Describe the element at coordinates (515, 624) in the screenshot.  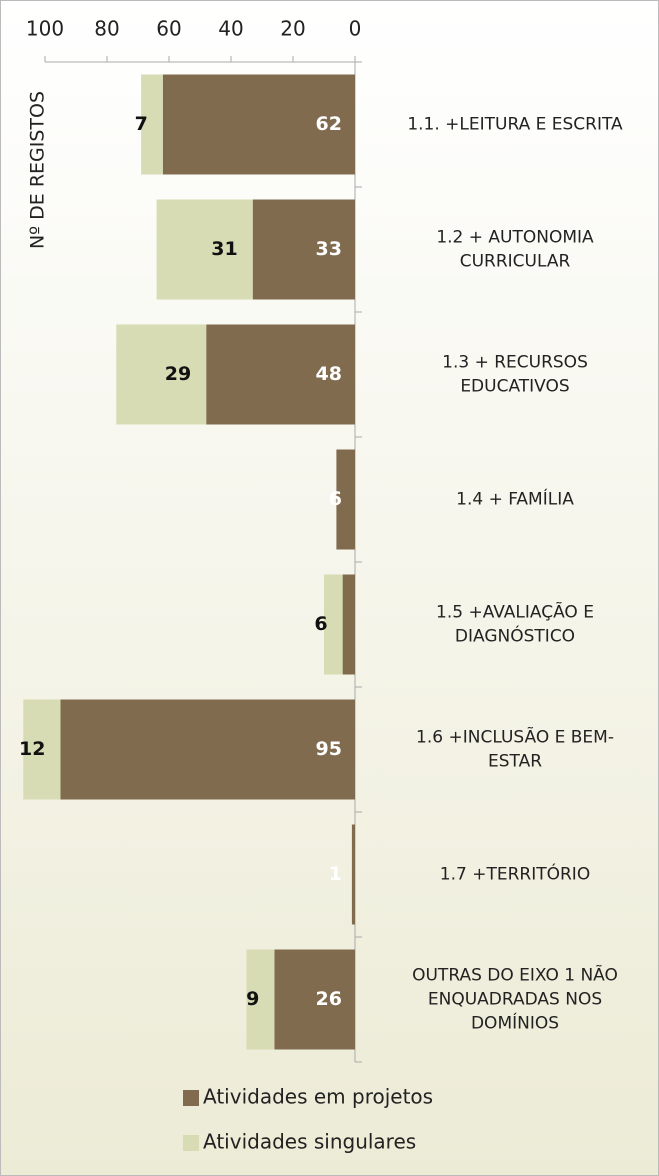
I see `category-label: 1.5 +AVALIAÇÃO E DIAGNÓSTICO` at that location.